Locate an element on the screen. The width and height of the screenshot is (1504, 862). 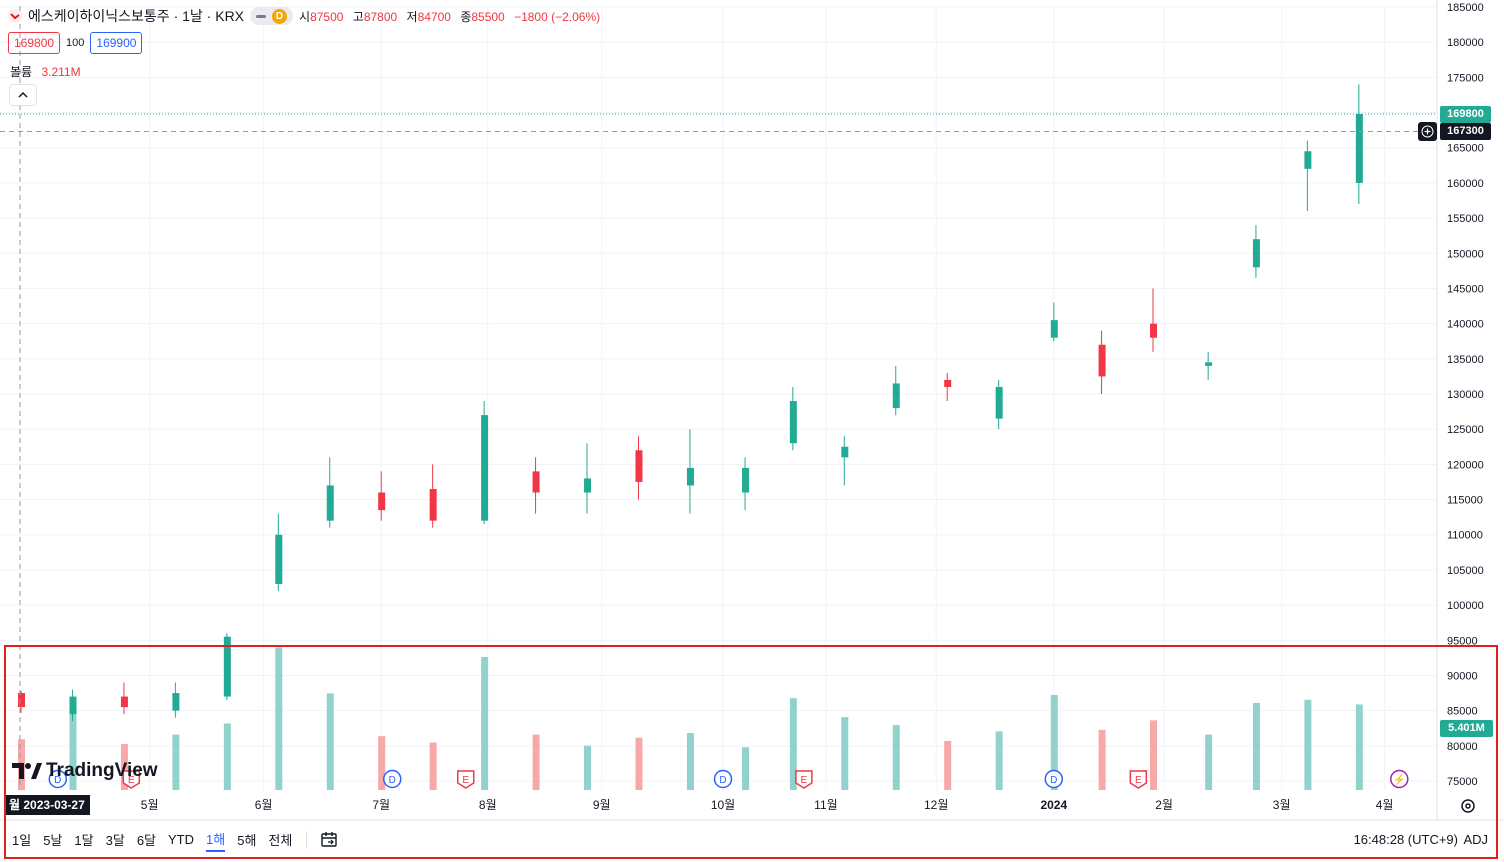
event-marker-label: ⚡ is located at coordinates (1399, 779).